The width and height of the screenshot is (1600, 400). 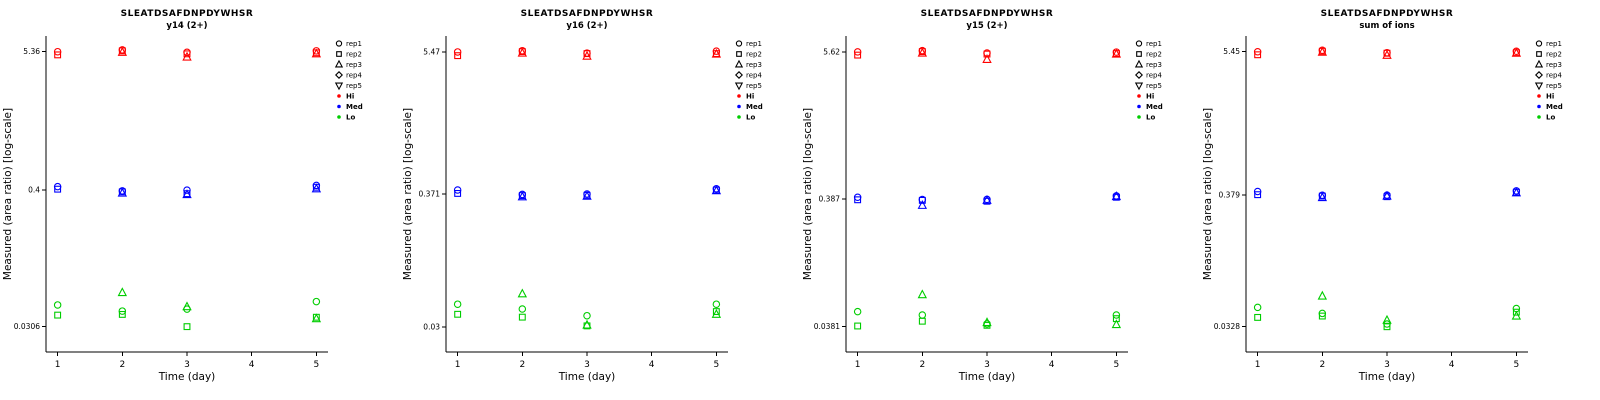 What do you see at coordinates (1387, 26) in the screenshot?
I see `chart-subtitle: sum of ions` at bounding box center [1387, 26].